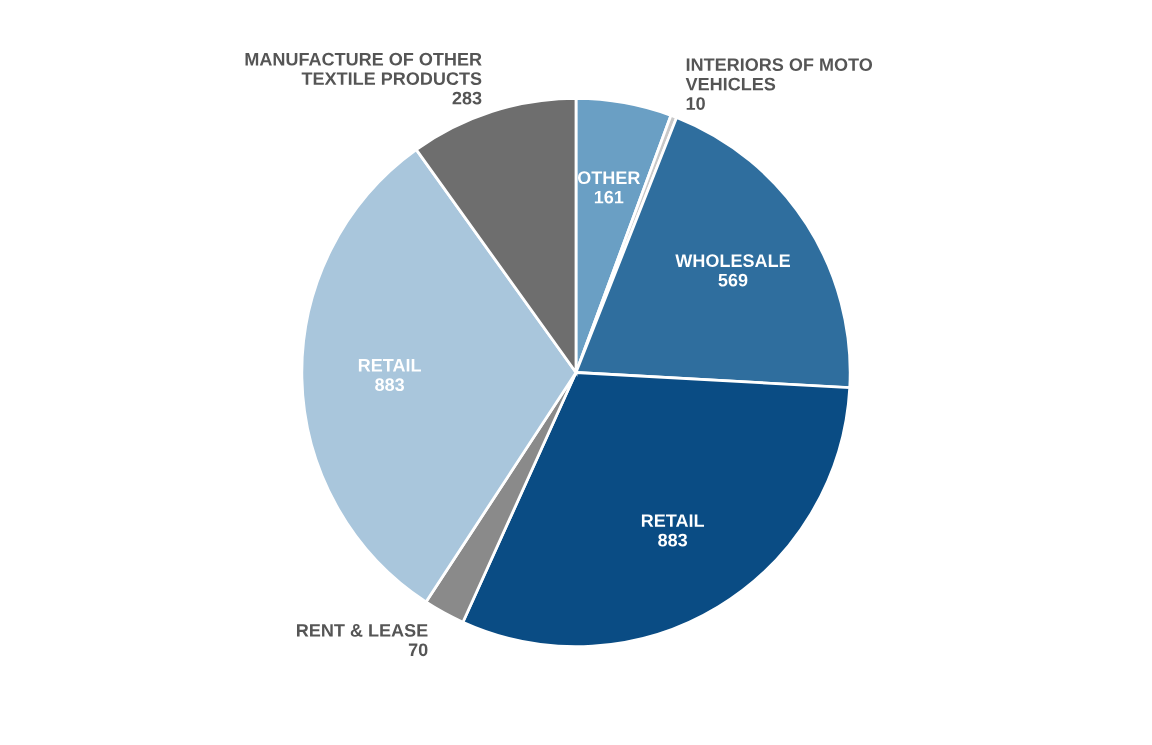 The height and width of the screenshot is (745, 1152). Describe the element at coordinates (779, 74) in the screenshot. I see `slice-label: INTERIORS OF MOTO VEHICLES` at that location.